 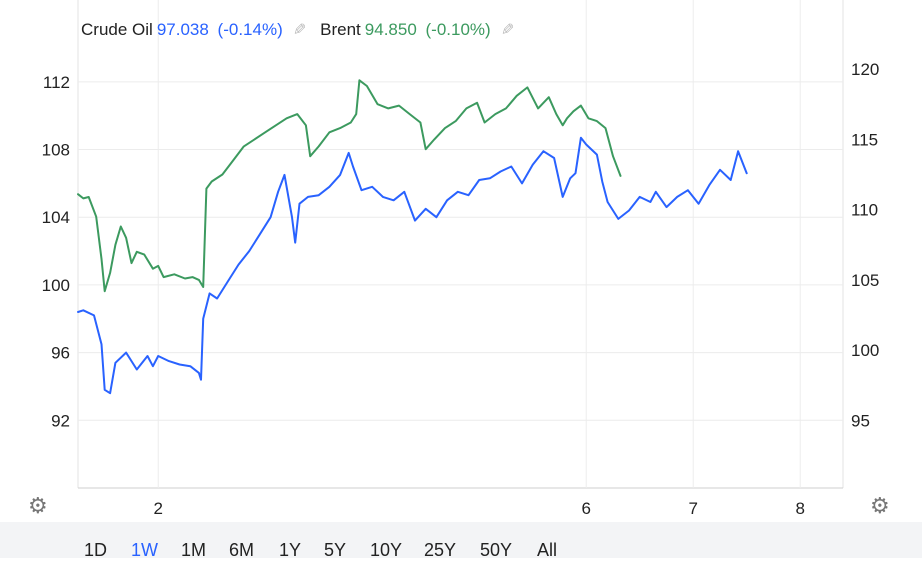 What do you see at coordinates (56, 150) in the screenshot?
I see `y-tick-label-left: 108` at bounding box center [56, 150].